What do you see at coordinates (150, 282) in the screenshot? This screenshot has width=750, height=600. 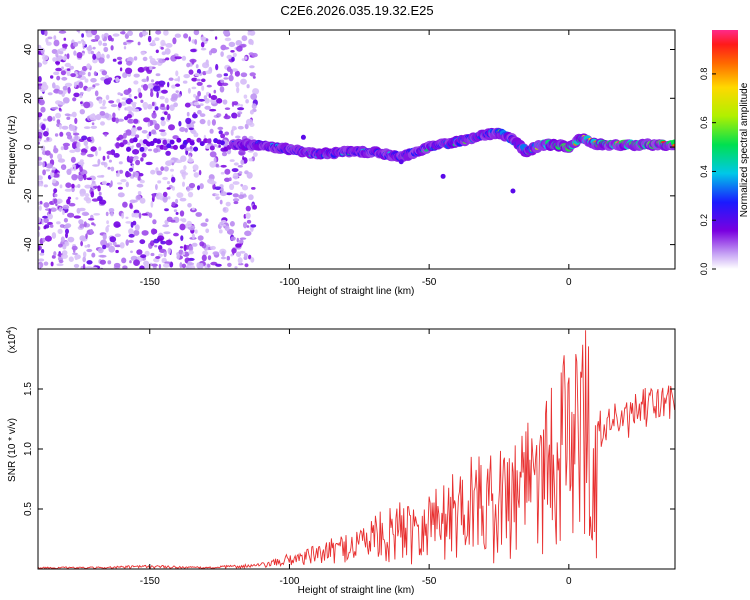 I see `x-tick-label: -150` at bounding box center [150, 282].